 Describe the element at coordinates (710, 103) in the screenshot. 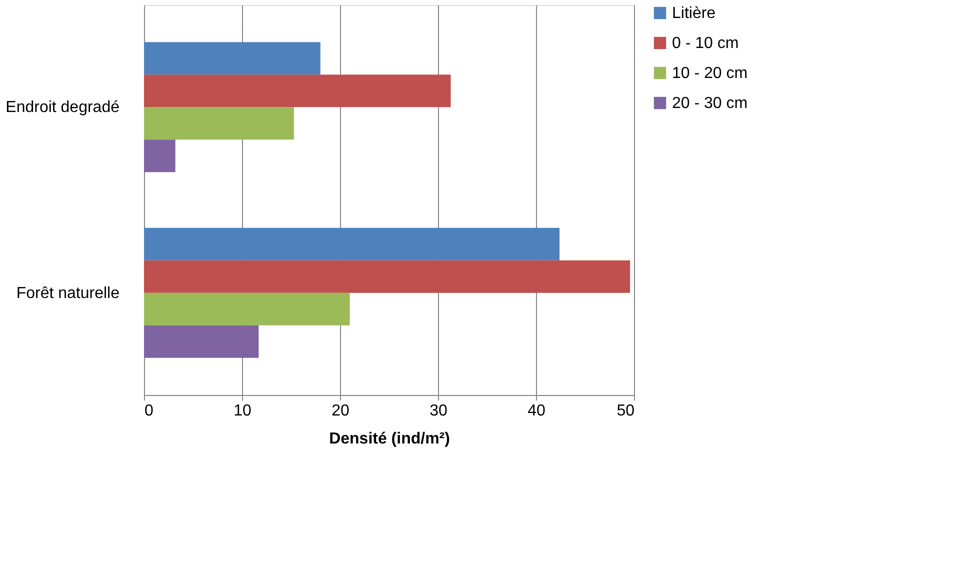

I see `legend-label: 20 - 30 cm` at that location.